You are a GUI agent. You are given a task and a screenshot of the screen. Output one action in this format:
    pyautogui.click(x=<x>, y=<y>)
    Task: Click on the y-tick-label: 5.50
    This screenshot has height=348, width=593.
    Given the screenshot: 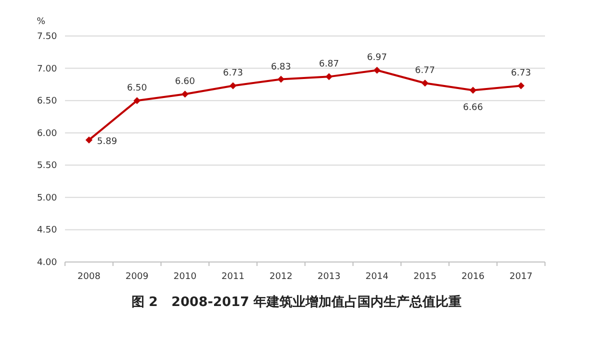 What is the action you would take?
    pyautogui.click(x=47, y=166)
    